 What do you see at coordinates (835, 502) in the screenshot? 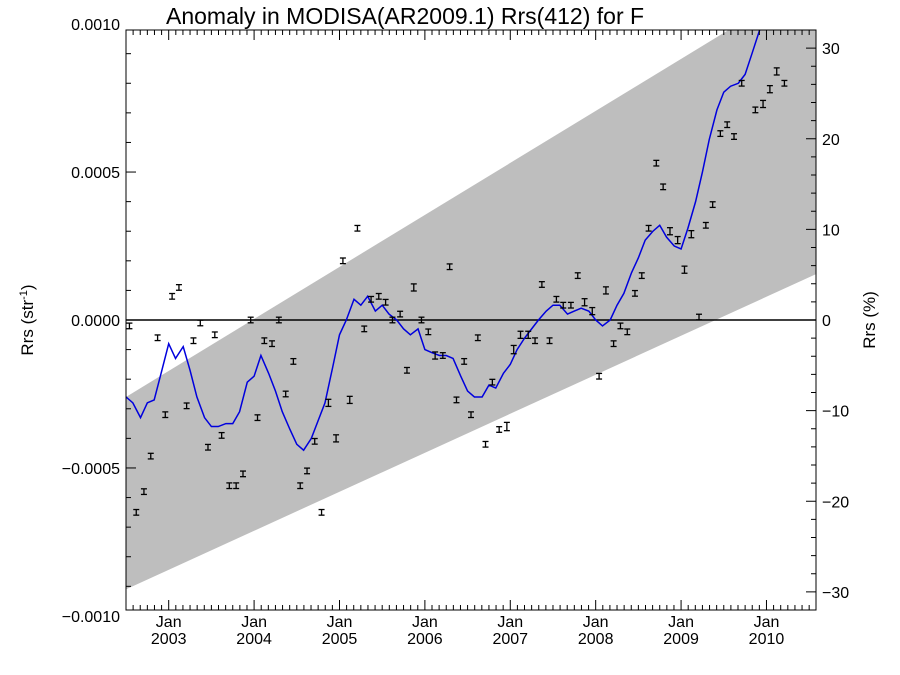
I see `y2-tick-label: −20` at bounding box center [835, 502].